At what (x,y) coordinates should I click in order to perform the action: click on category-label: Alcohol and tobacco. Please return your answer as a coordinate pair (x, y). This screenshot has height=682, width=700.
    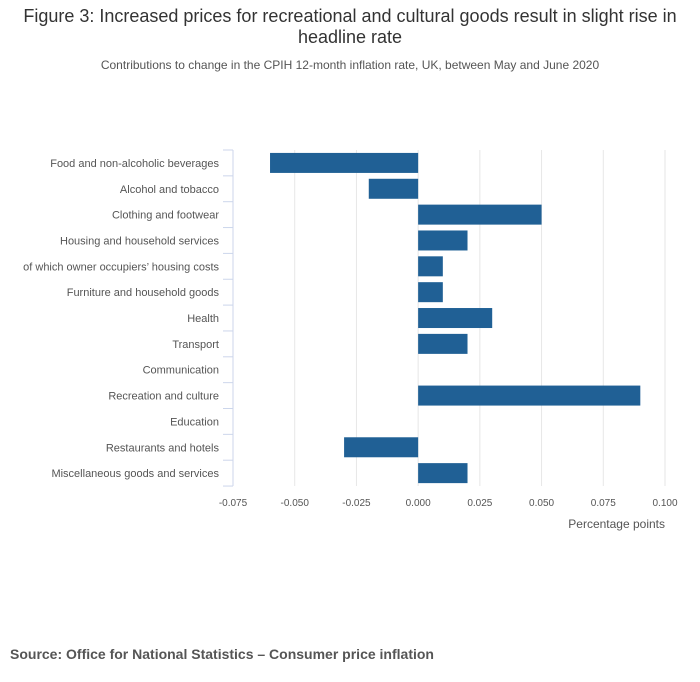
    Looking at the image, I should click on (169, 190).